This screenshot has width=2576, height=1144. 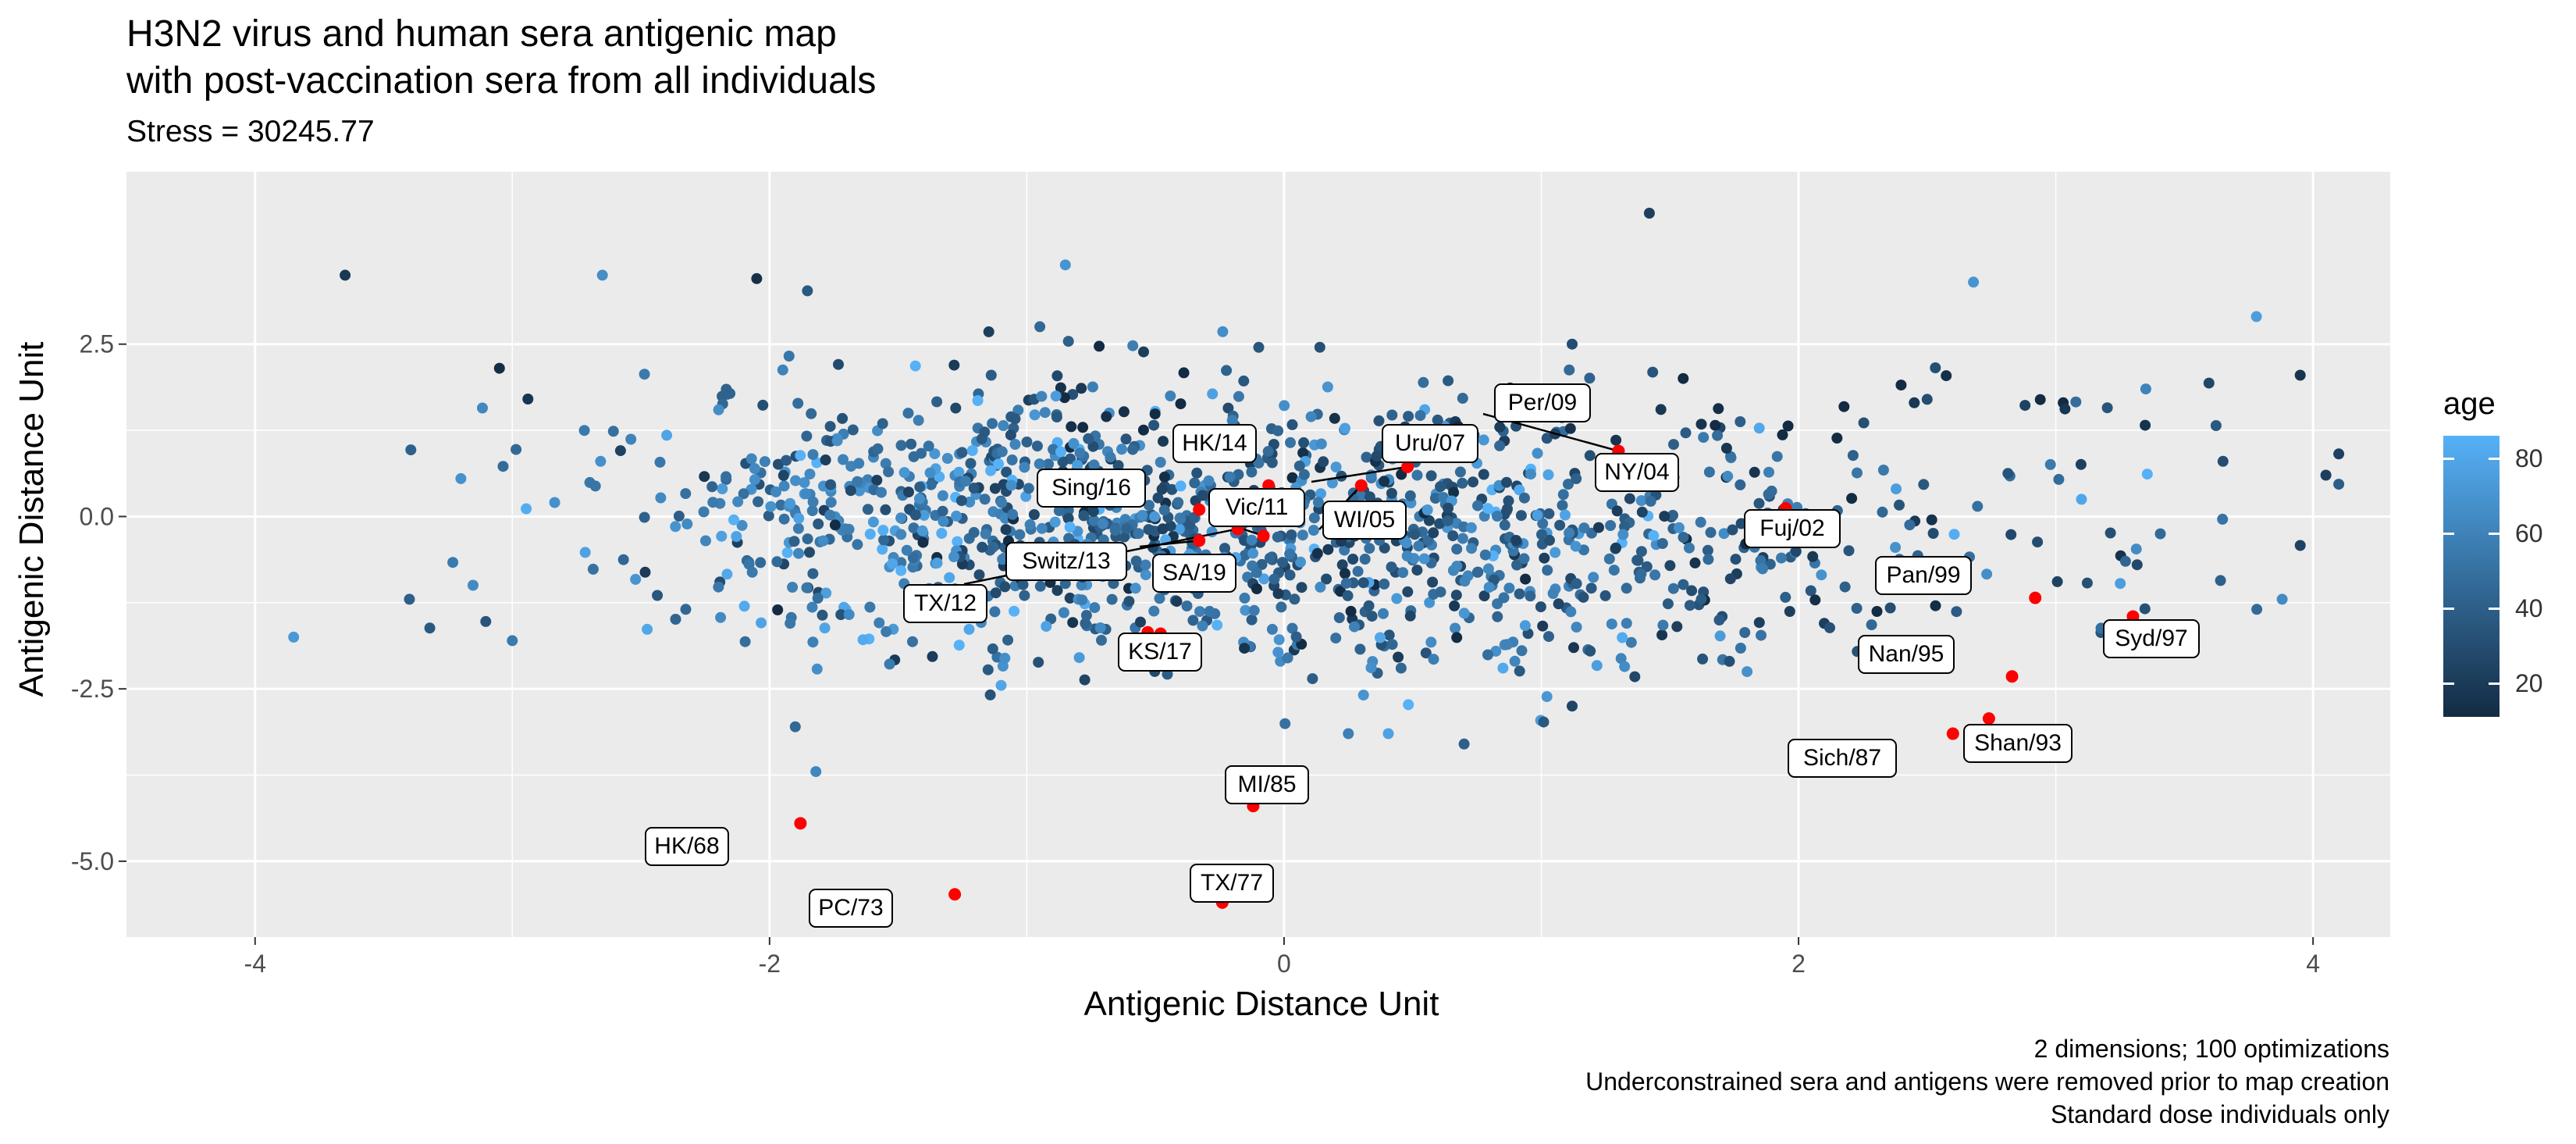 I want to click on antigen-label-text: TX/12, so click(x=945, y=603).